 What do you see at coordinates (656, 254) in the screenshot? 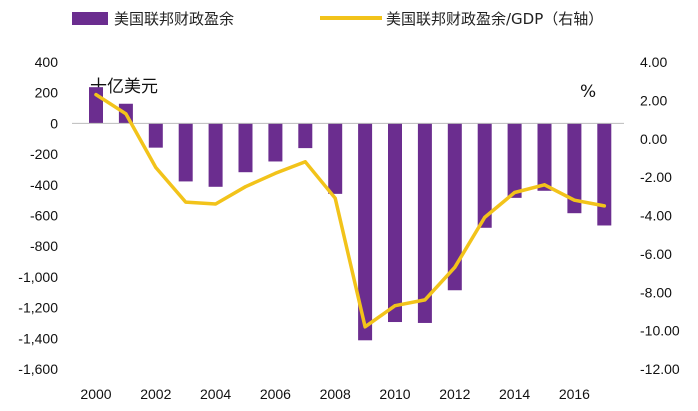
I see `right-axis-tick-label: -6.00` at bounding box center [656, 254].